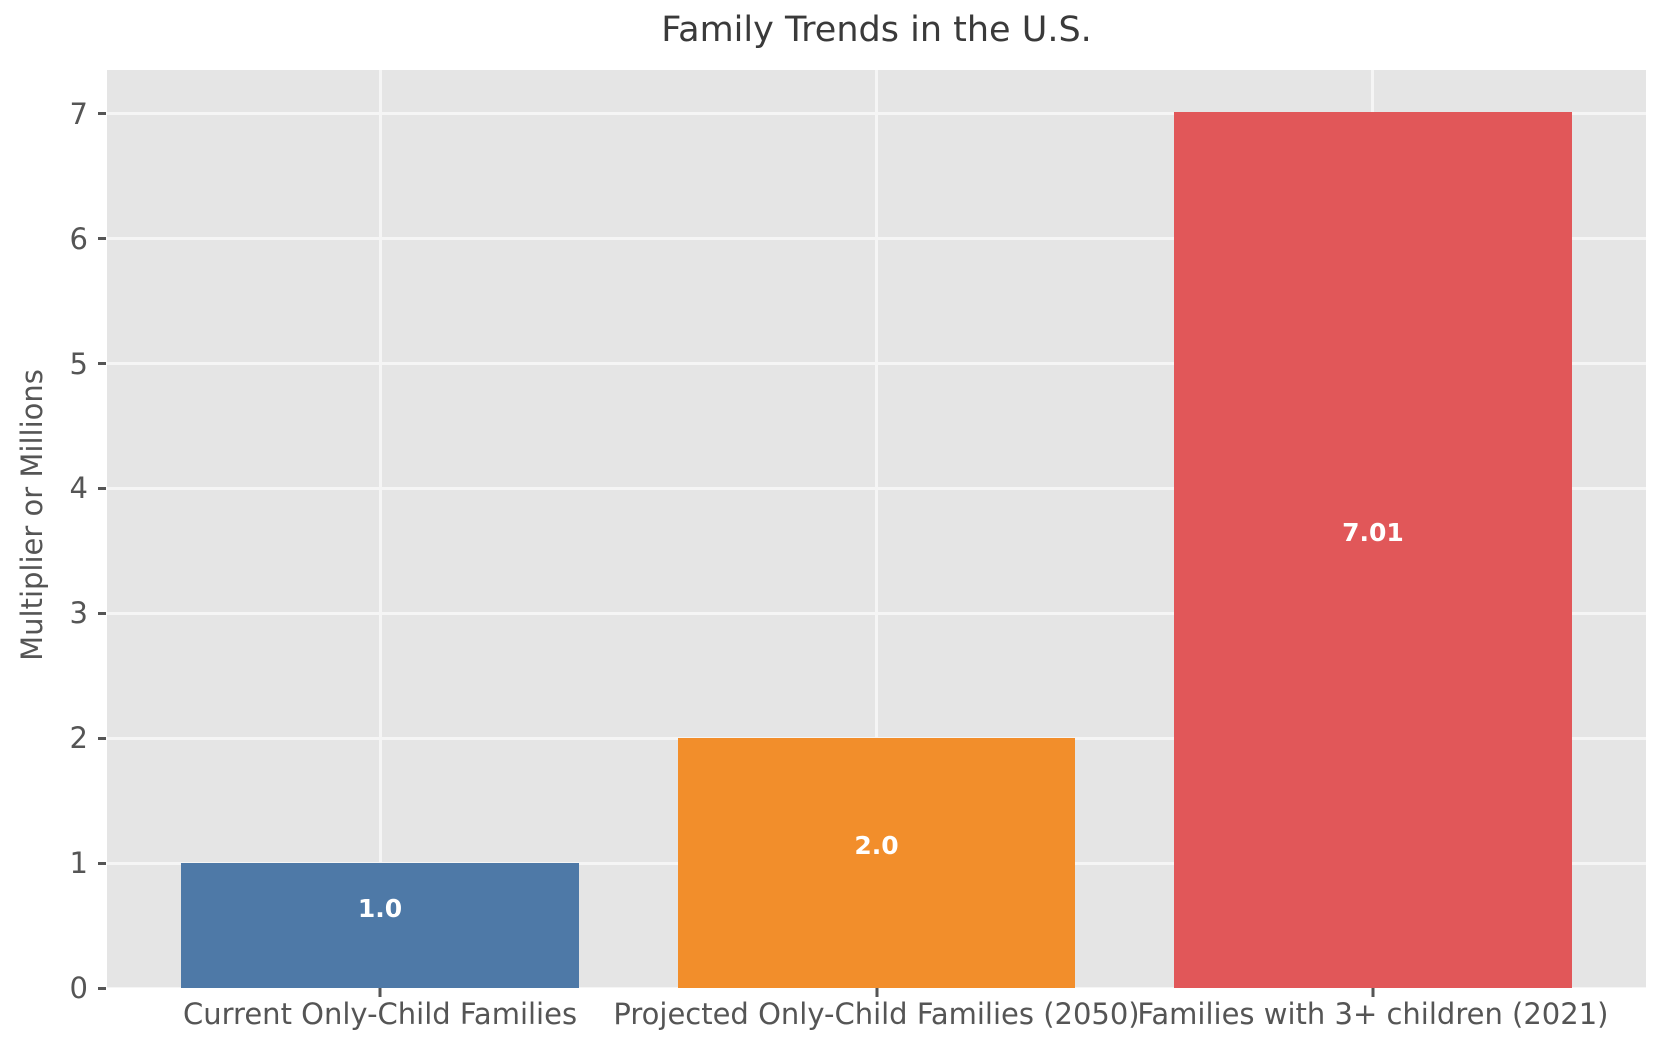 The image size is (1674, 1064). I want to click on y-tick-label: 3, so click(78, 613).